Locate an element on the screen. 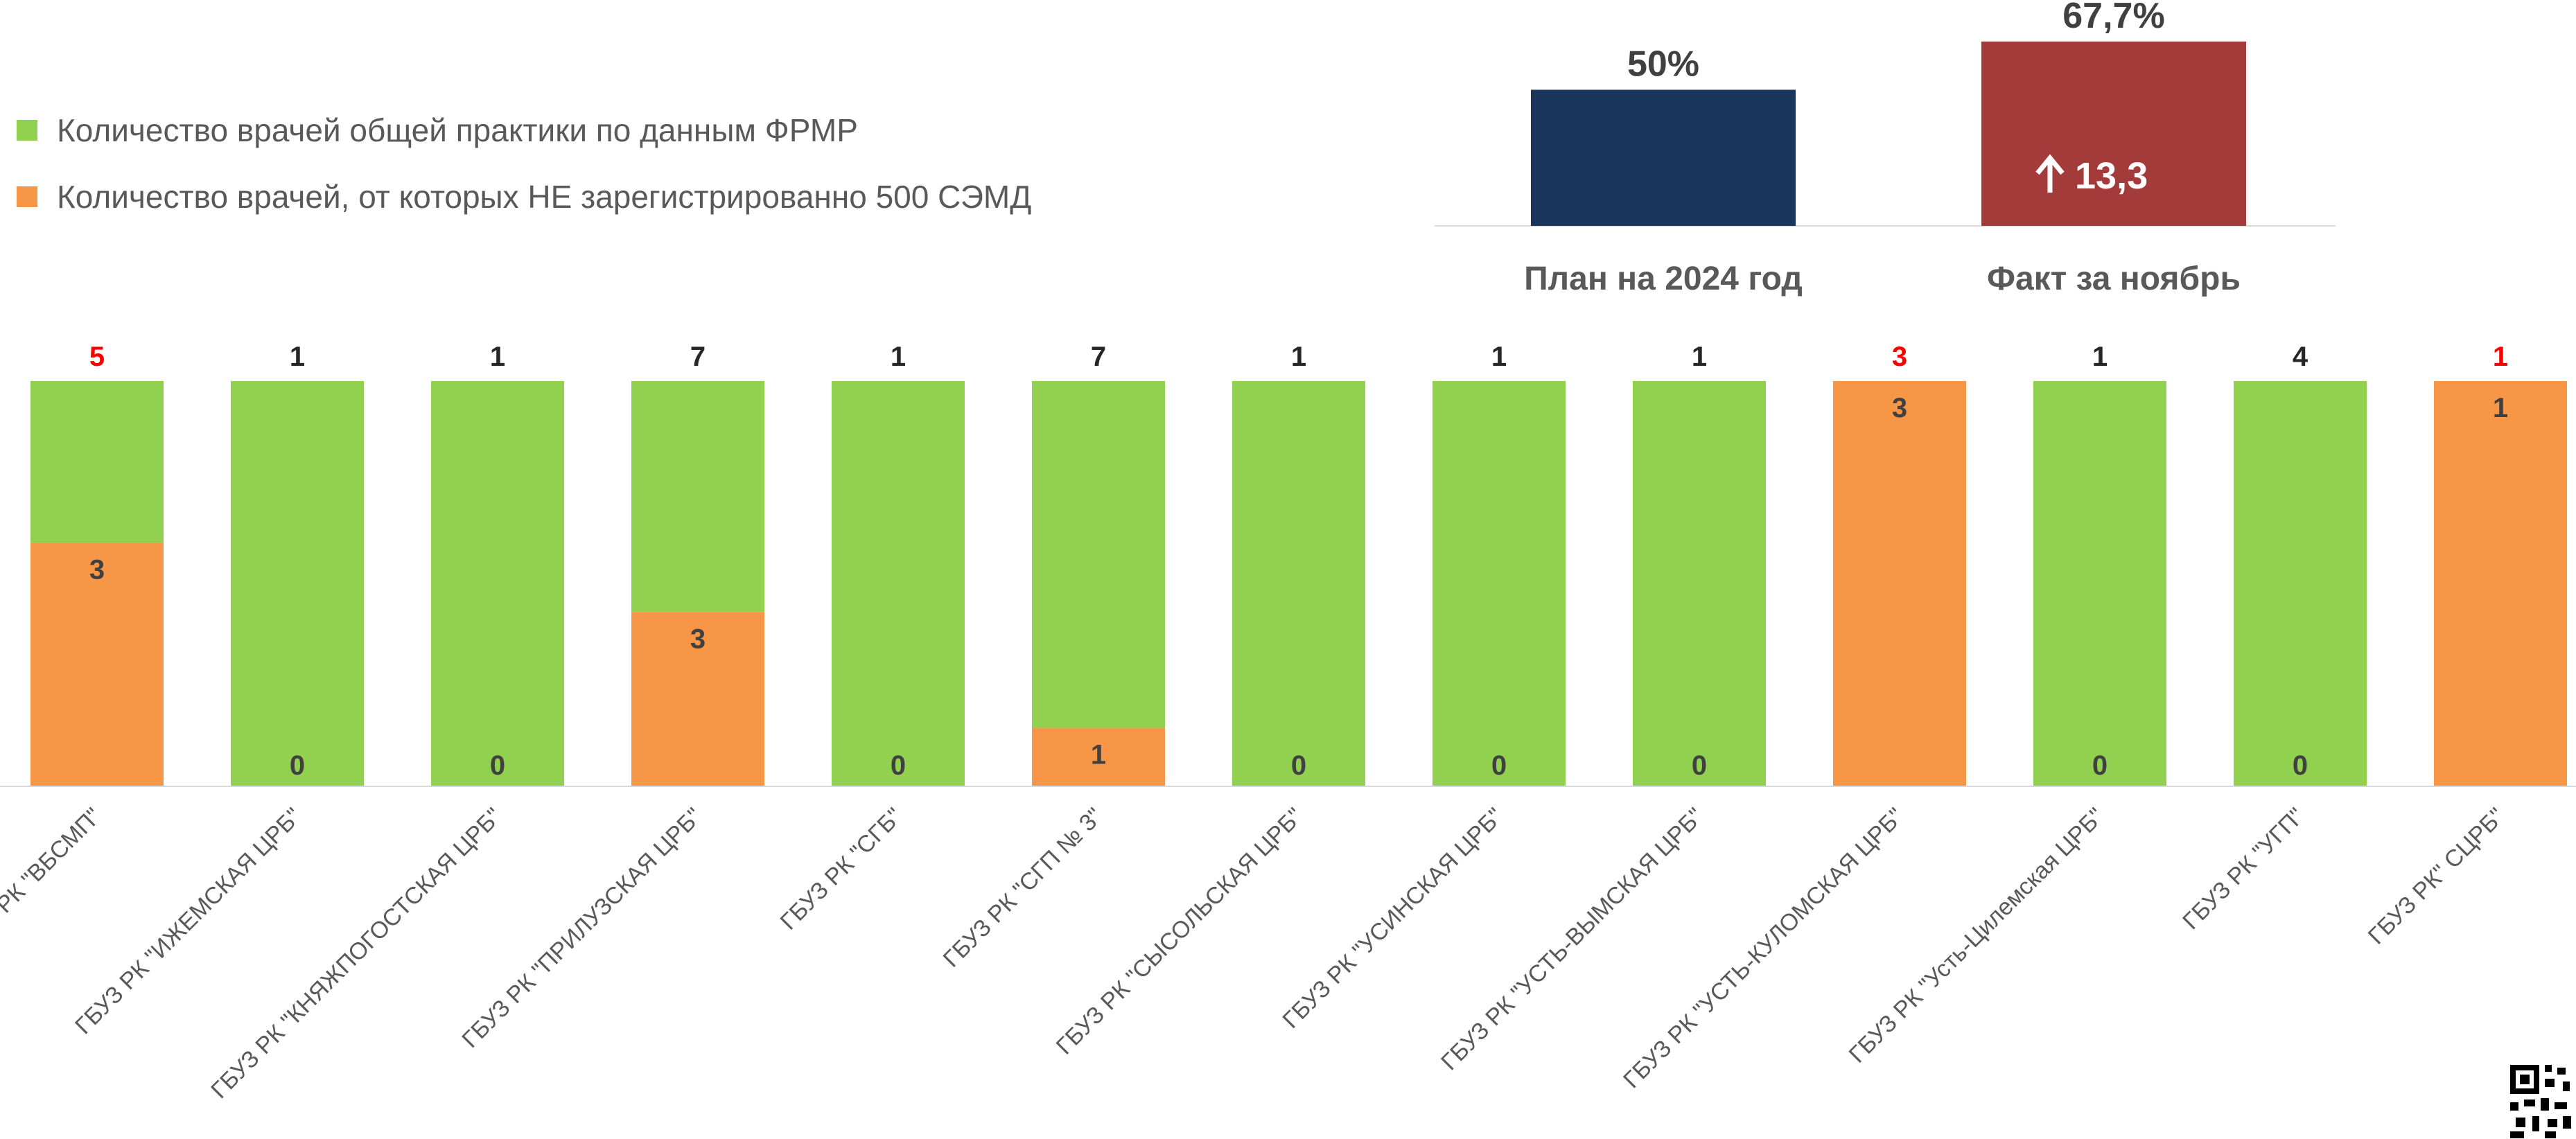  category-label-гбуз-рк-усинская-црб: ГБУЗ РК "УСИНСКАЯ ЦРБ" is located at coordinates (1392, 919).